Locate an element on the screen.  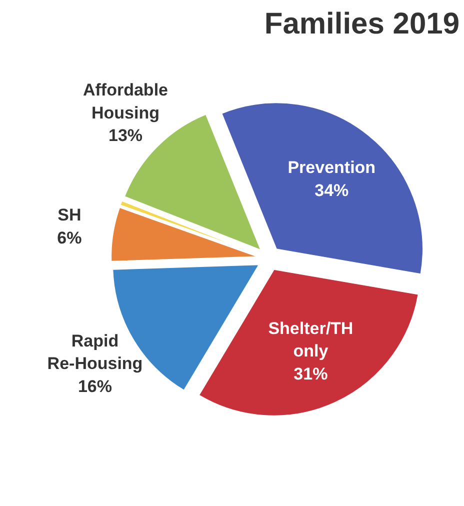
data-label: 31% is located at coordinates (311, 374).